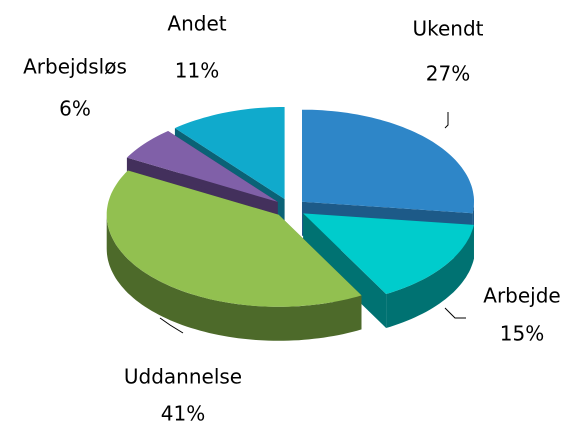  Describe the element at coordinates (75, 109) in the screenshot. I see `slice-value-label: 6%` at that location.